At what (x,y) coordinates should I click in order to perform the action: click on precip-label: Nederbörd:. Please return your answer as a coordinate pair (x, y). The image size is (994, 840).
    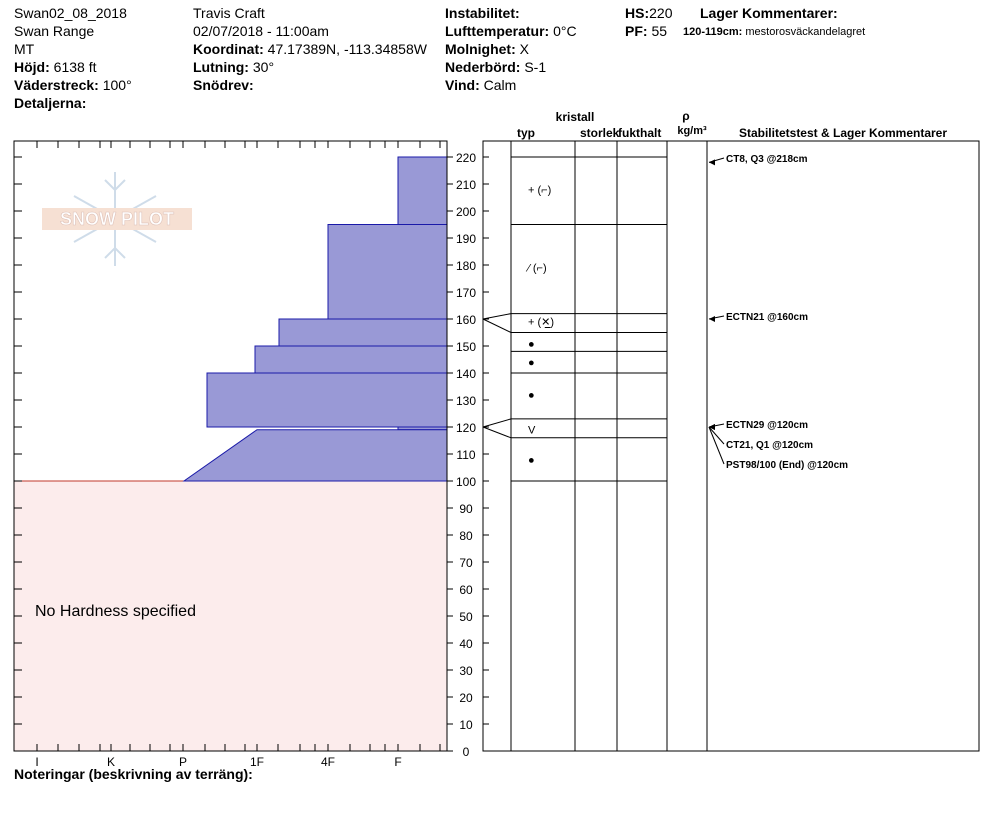
    Looking at the image, I should click on (483, 67).